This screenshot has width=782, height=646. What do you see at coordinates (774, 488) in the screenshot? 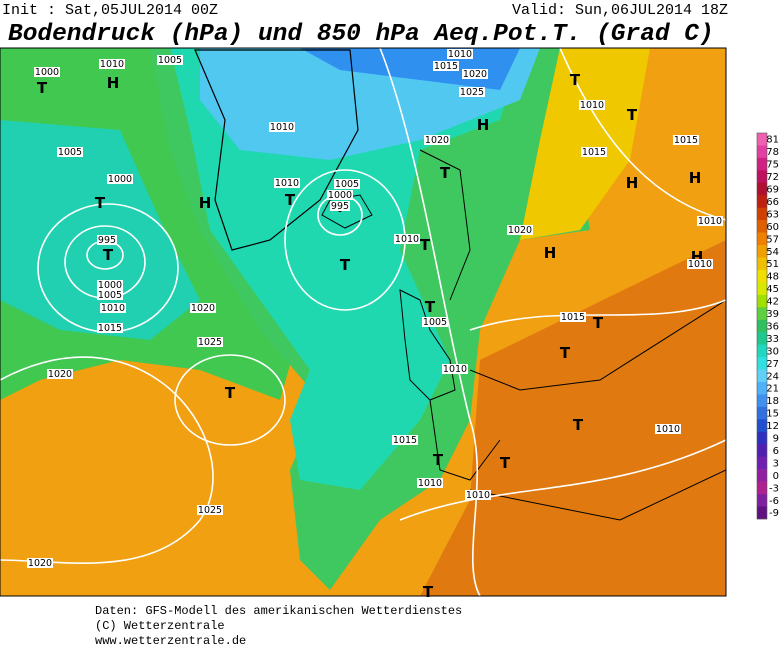
I see `colorbar-label: -3` at bounding box center [774, 488].